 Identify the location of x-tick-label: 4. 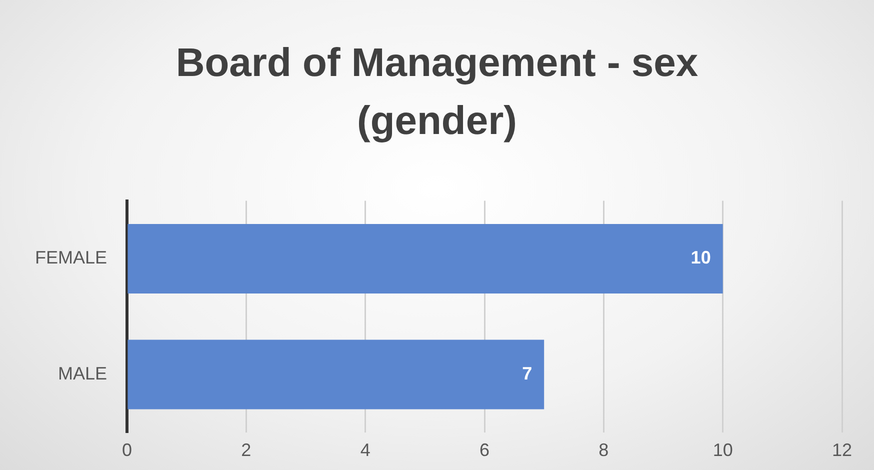
(365, 450).